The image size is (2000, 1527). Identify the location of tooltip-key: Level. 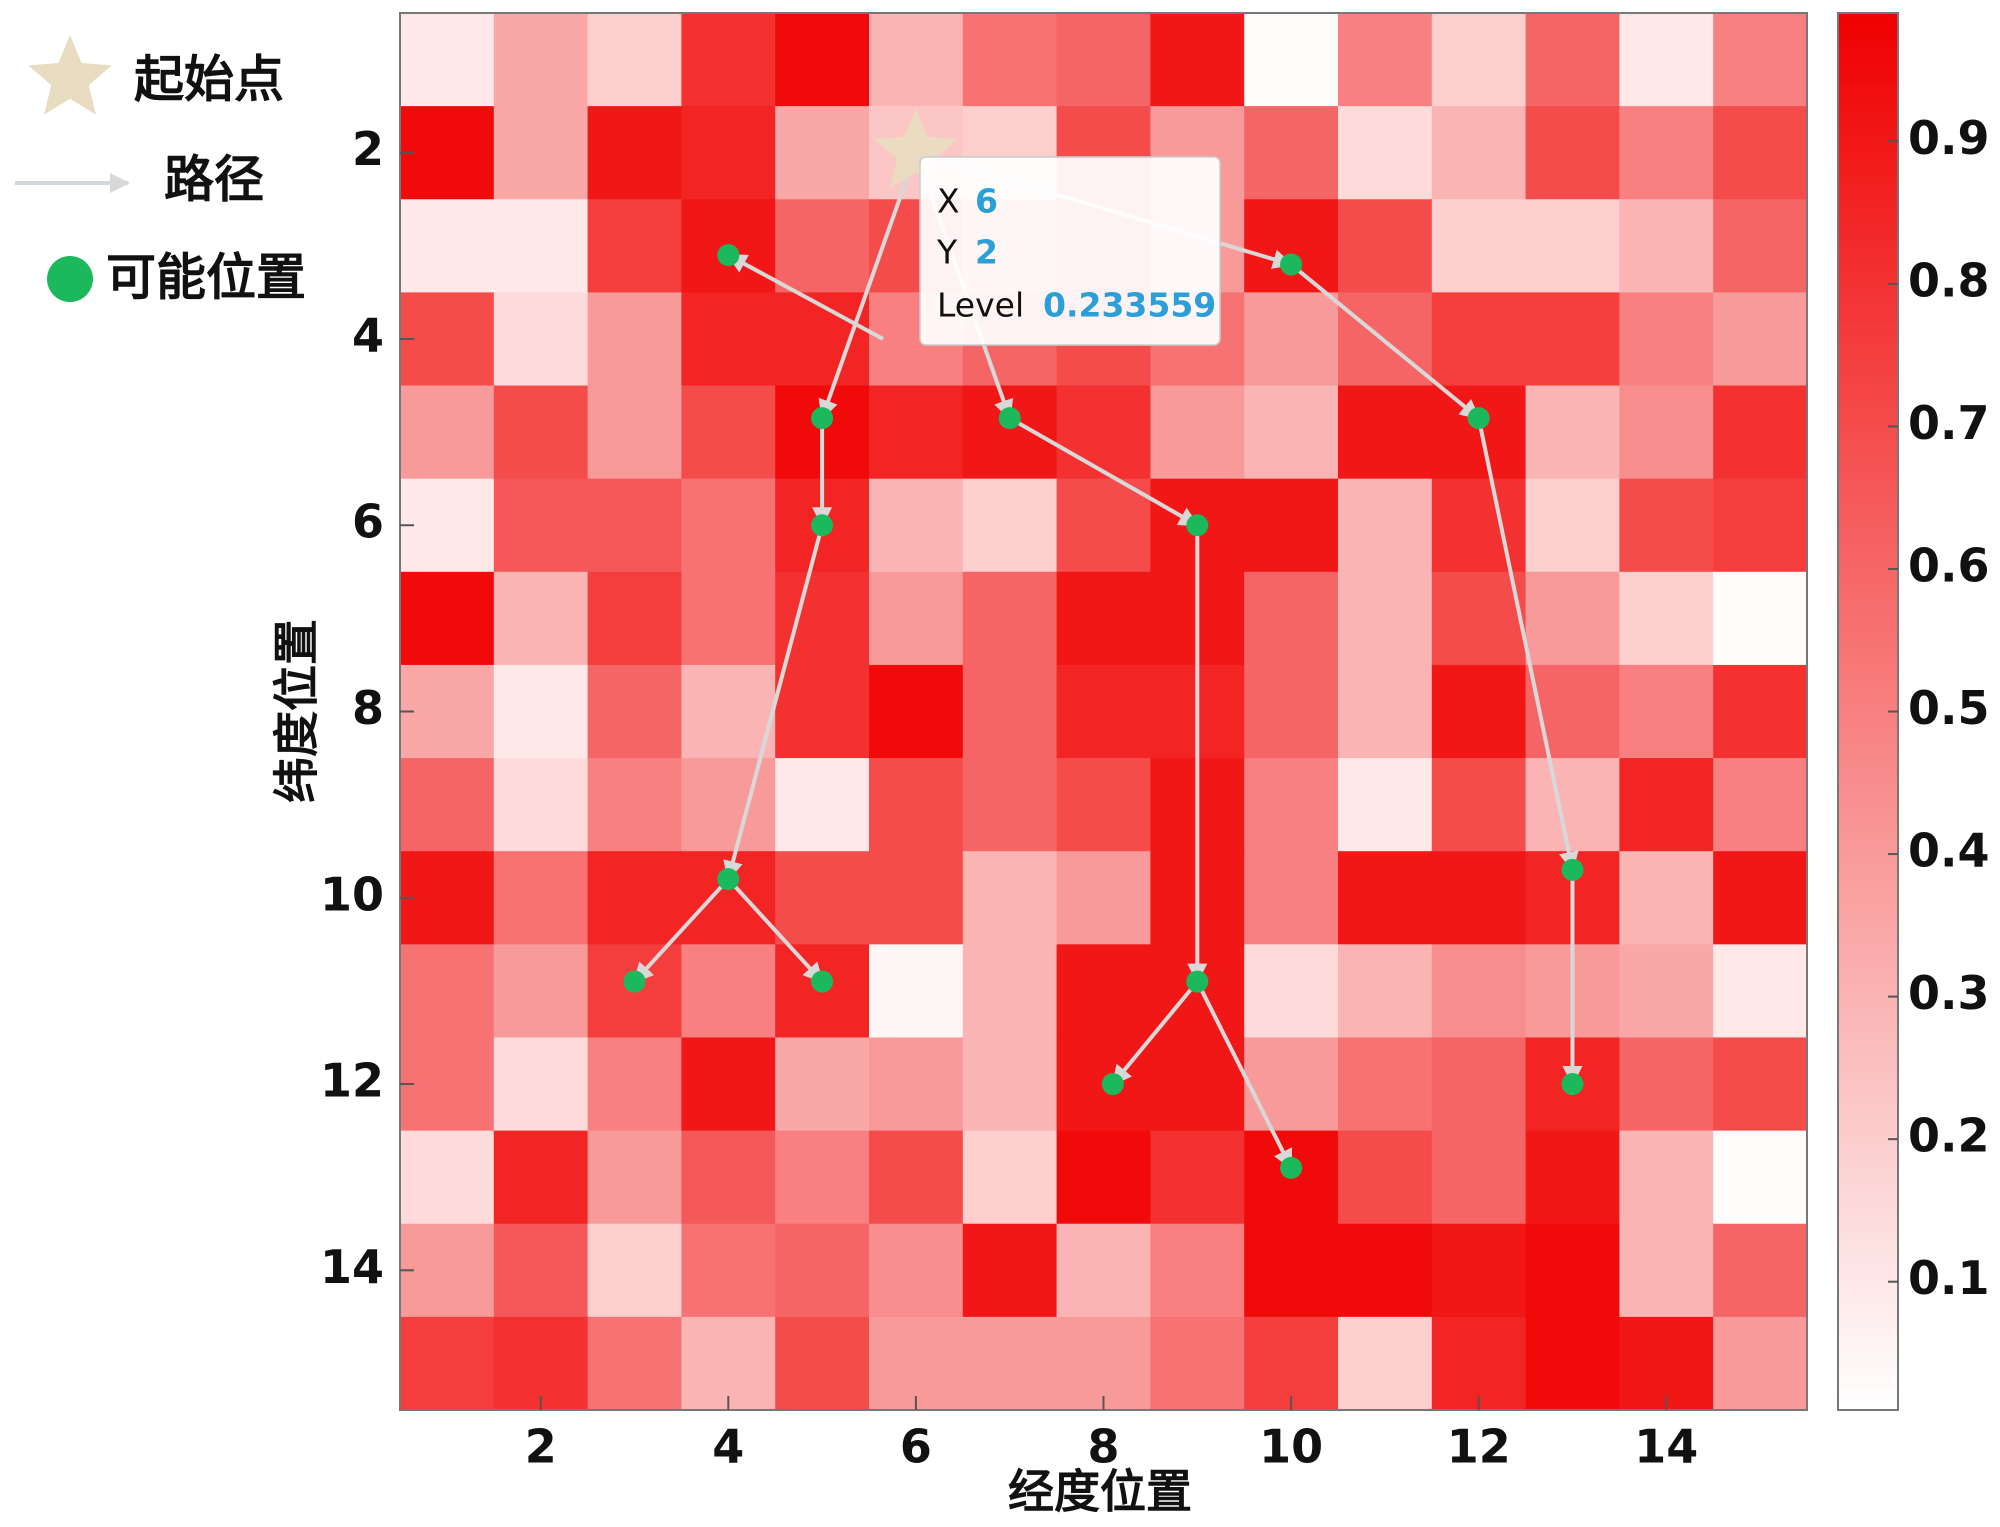
(980, 305).